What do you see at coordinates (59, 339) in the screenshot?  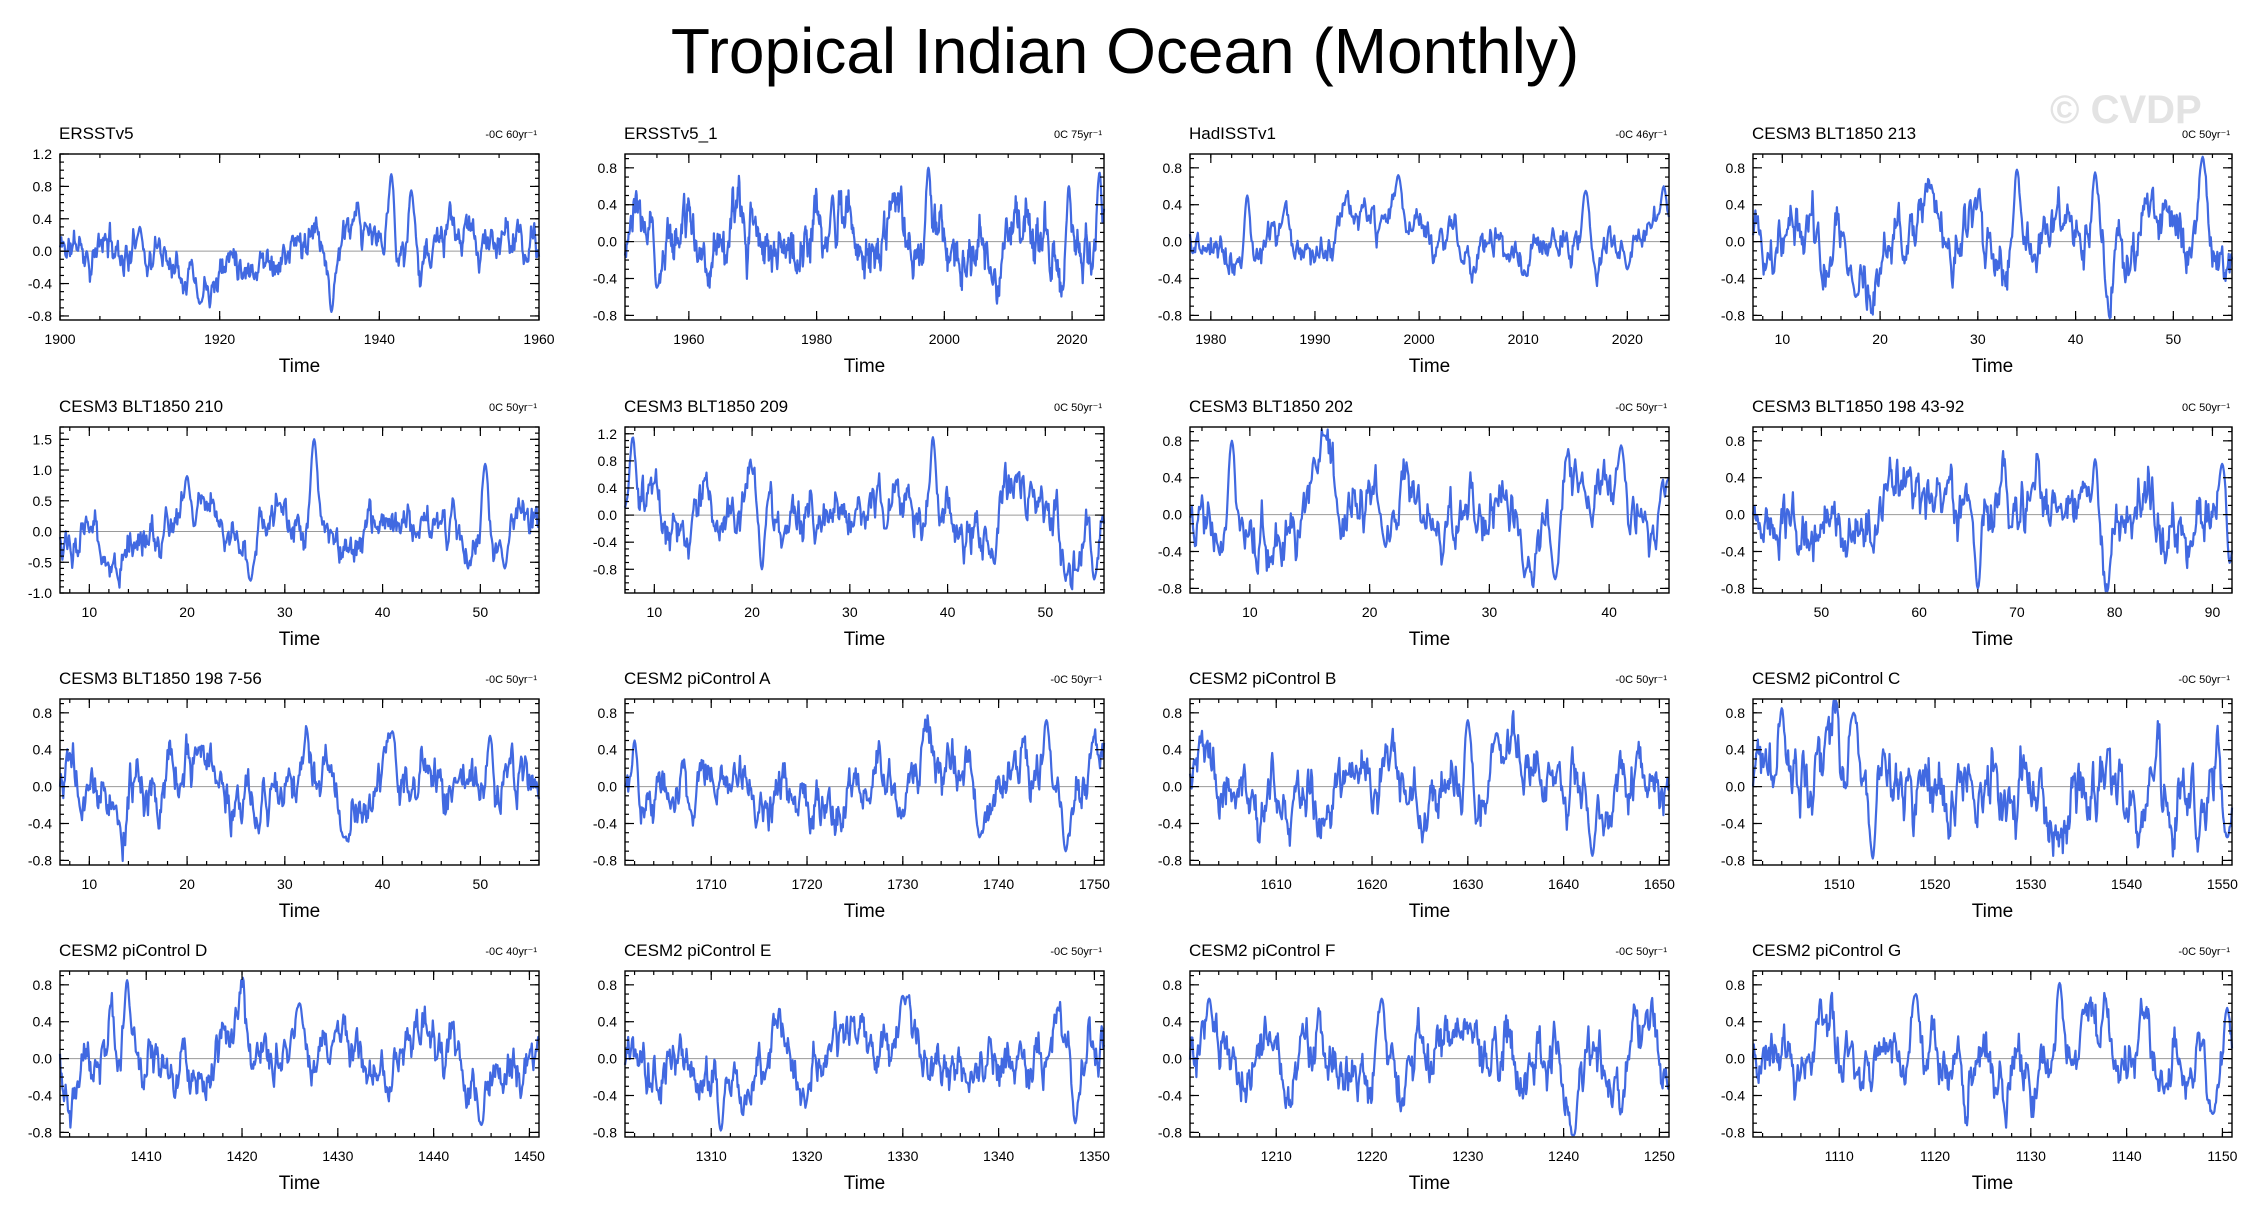 I see `x-tick-label: 1900` at bounding box center [59, 339].